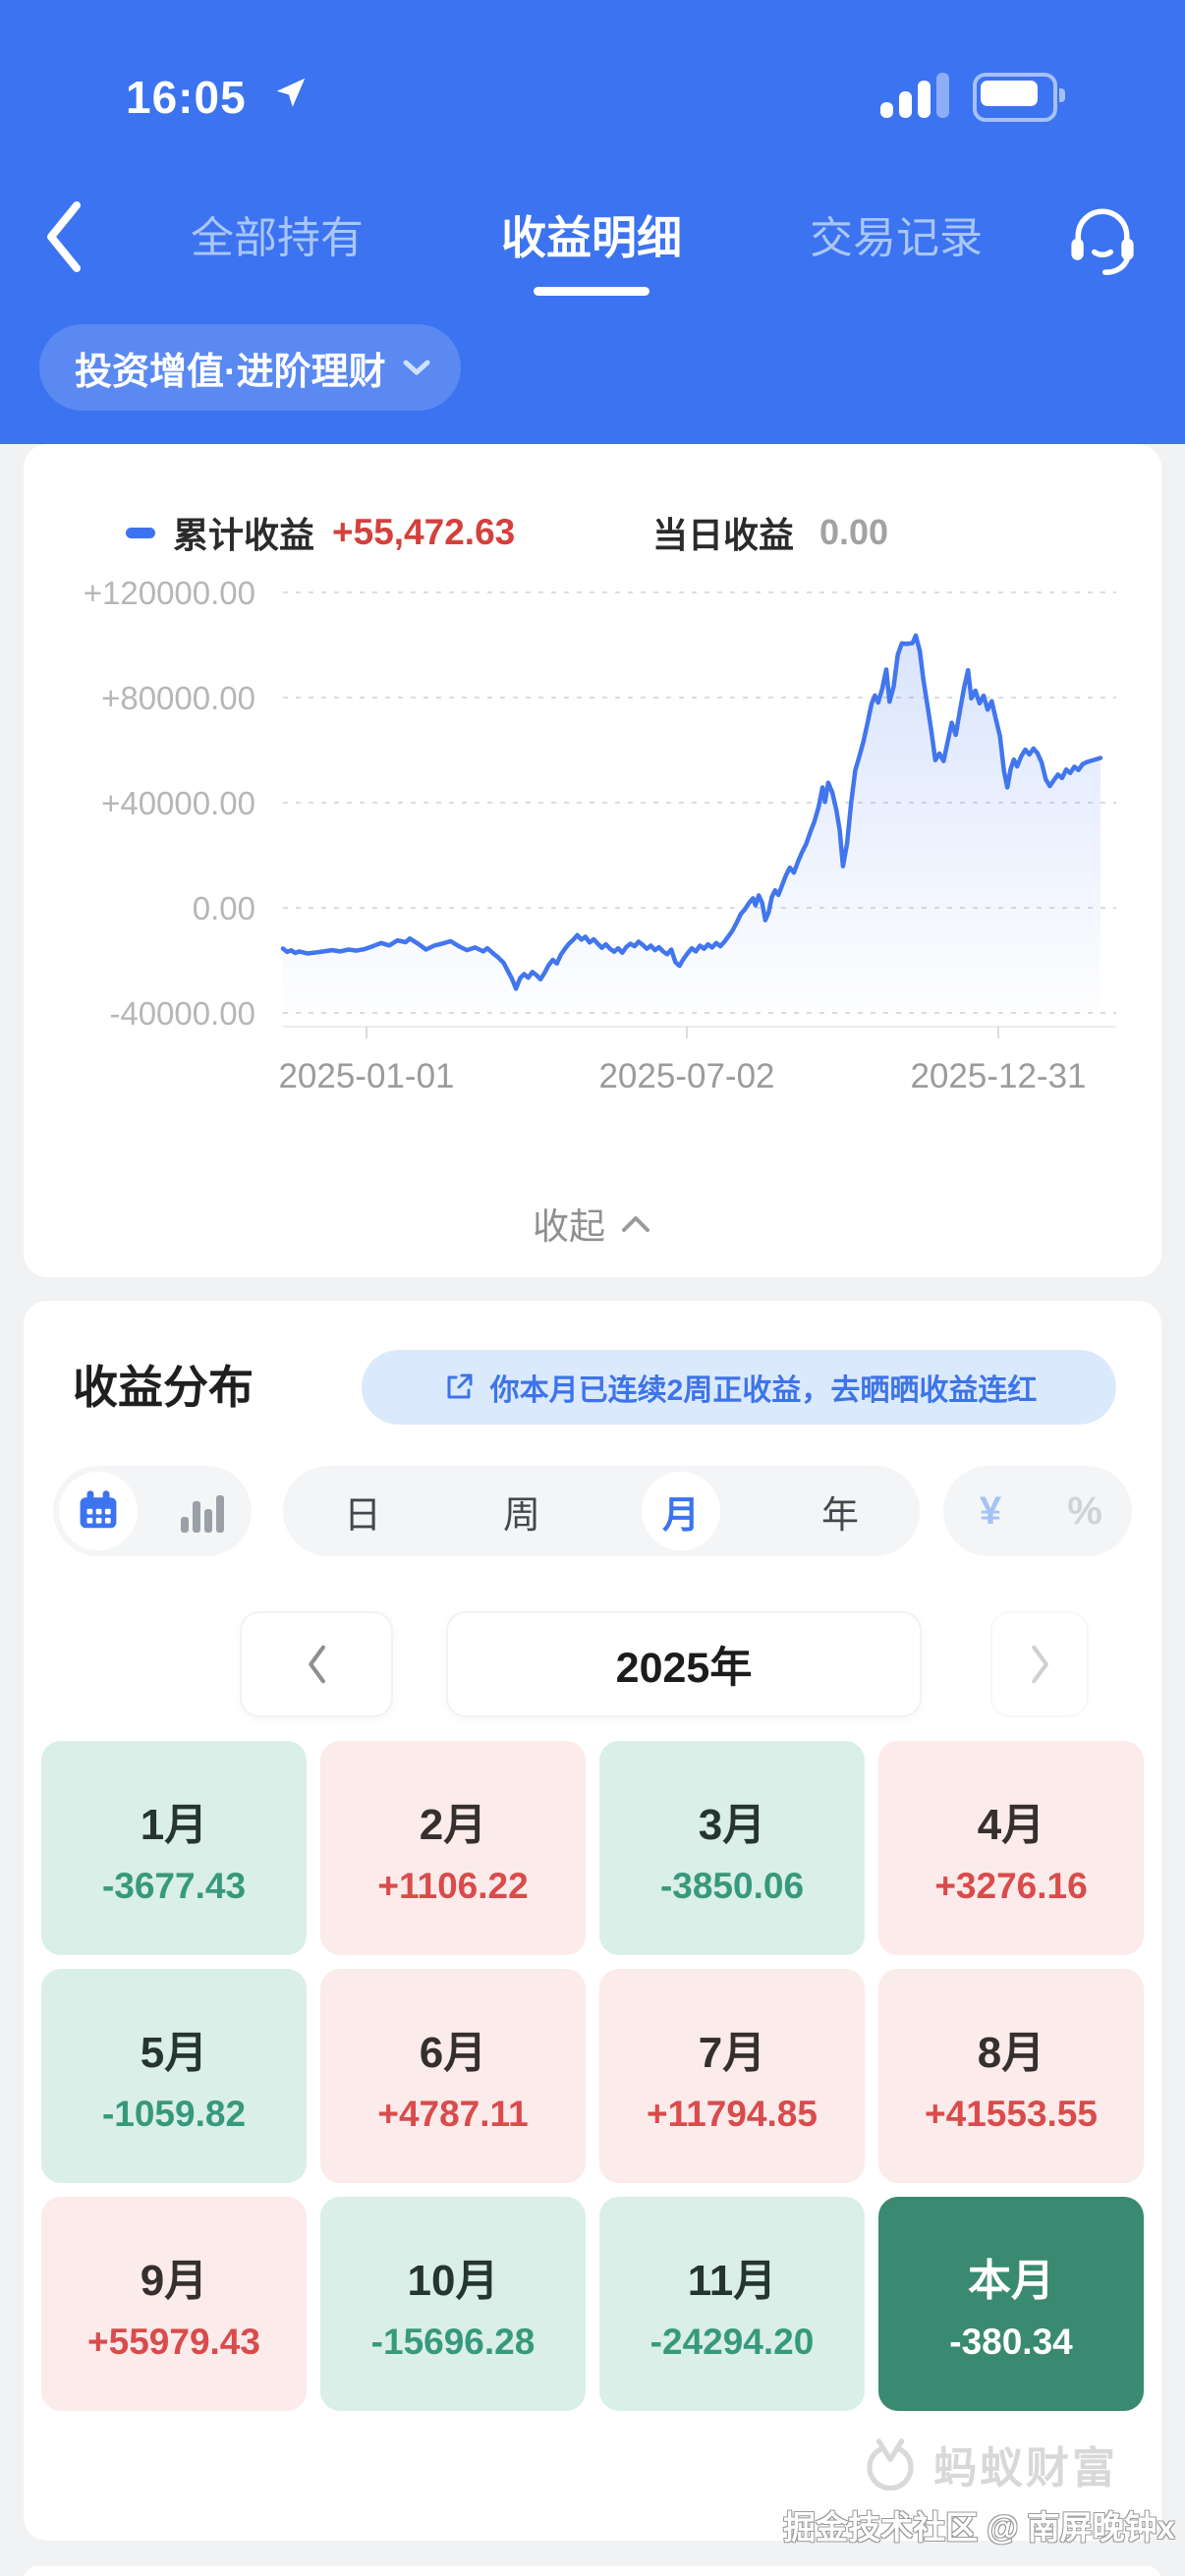 Image resolution: width=1185 pixels, height=2576 pixels. I want to click on month-cell-label: 4月, so click(1011, 1825).